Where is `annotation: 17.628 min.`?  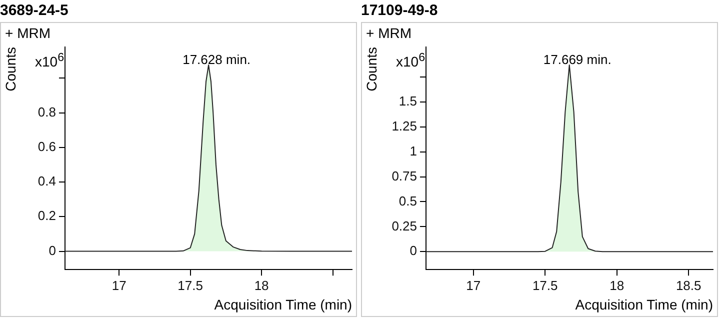 annotation: 17.628 min. is located at coordinates (216, 60).